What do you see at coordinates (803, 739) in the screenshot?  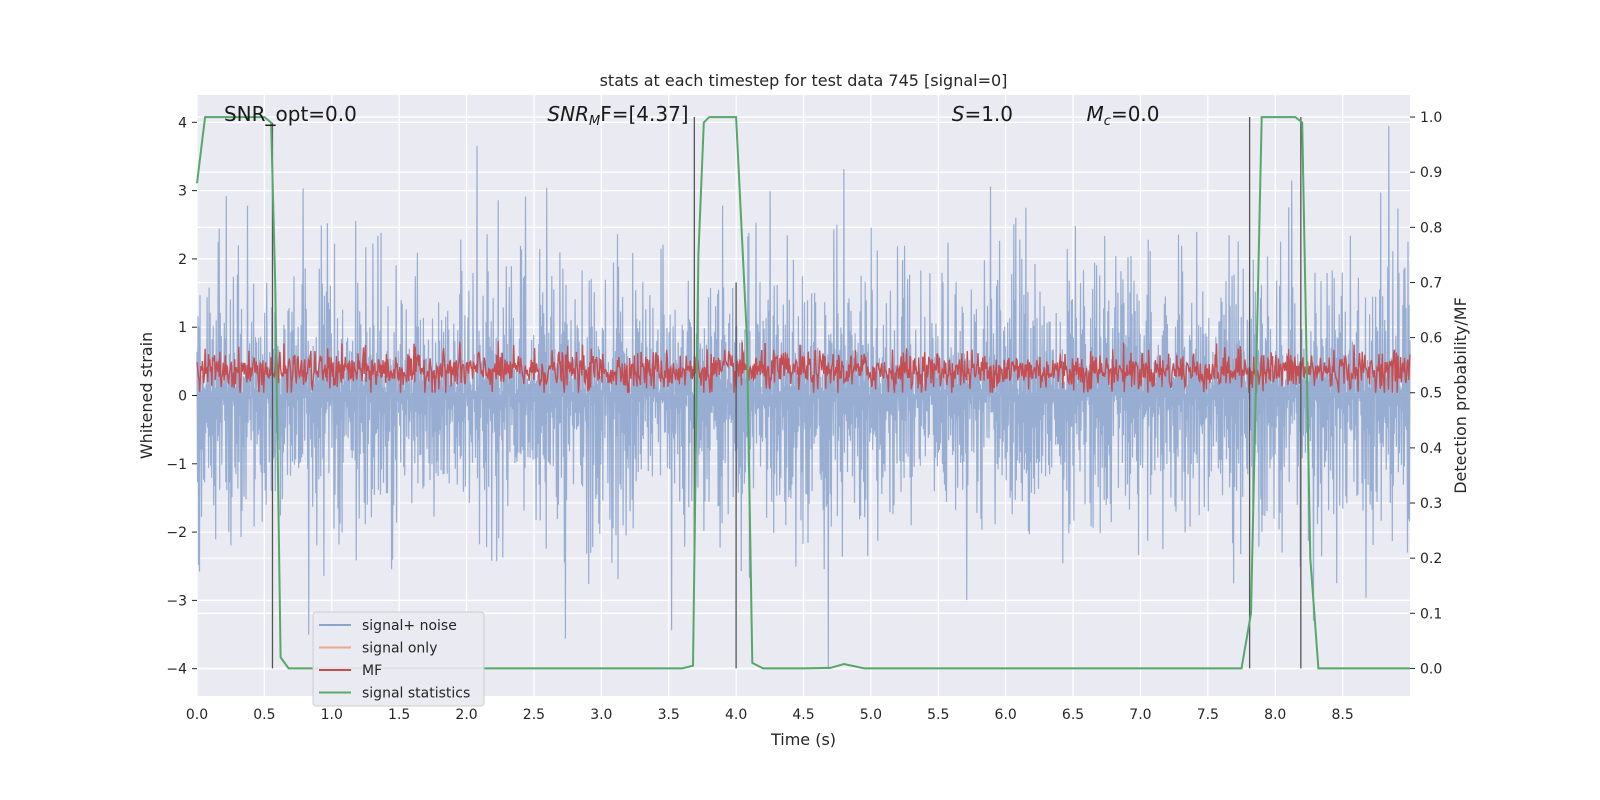 I see `x-axis-label: Time (s)` at bounding box center [803, 739].